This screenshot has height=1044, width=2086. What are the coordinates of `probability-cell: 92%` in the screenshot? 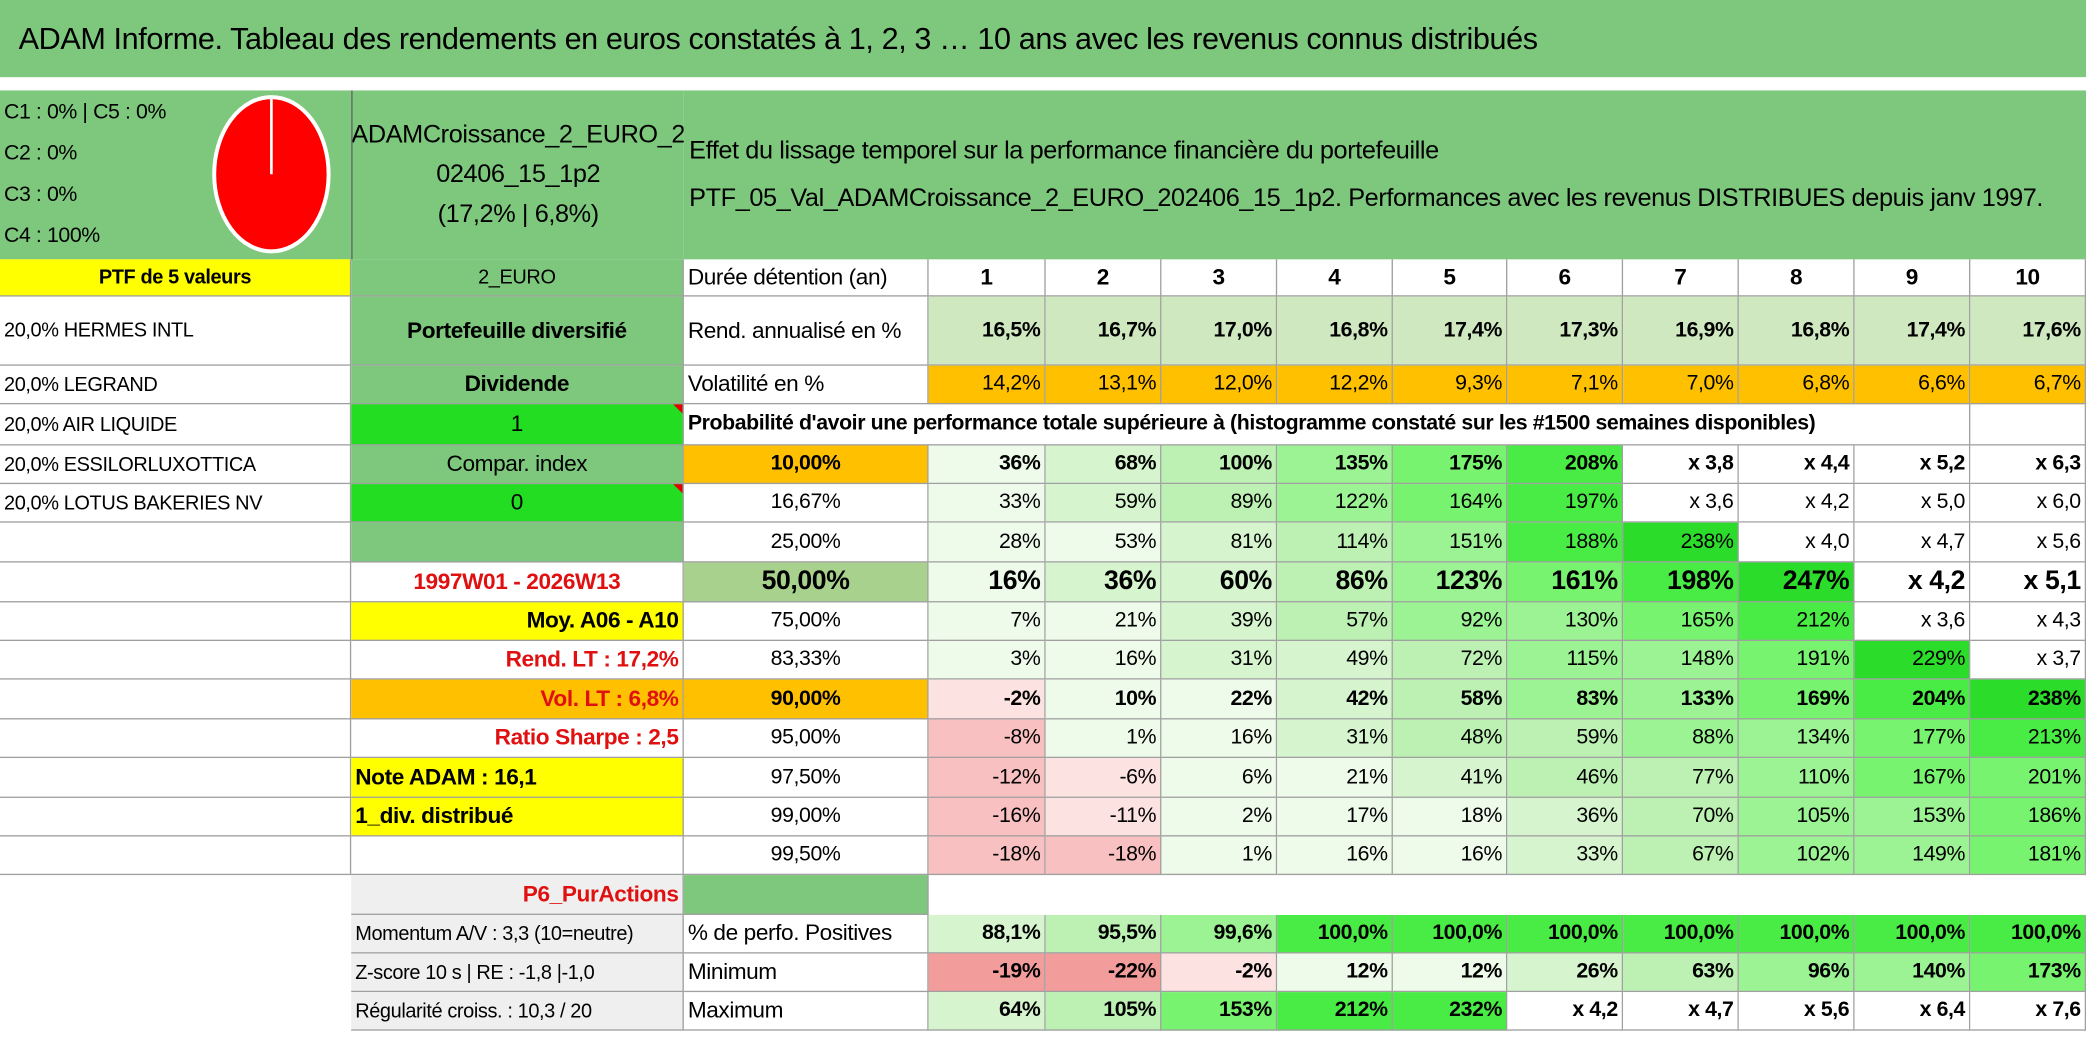 It's located at (1450, 622).